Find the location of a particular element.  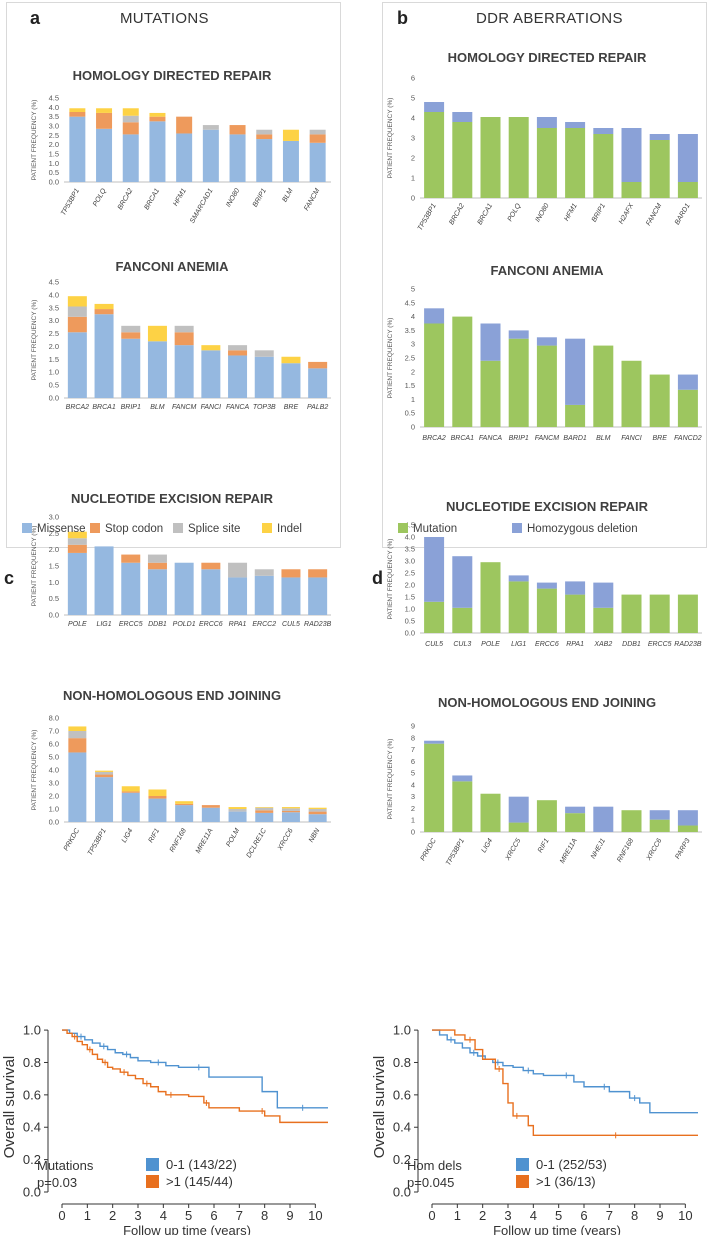

x-tick-label: BRIP1 is located at coordinates (599, 212).